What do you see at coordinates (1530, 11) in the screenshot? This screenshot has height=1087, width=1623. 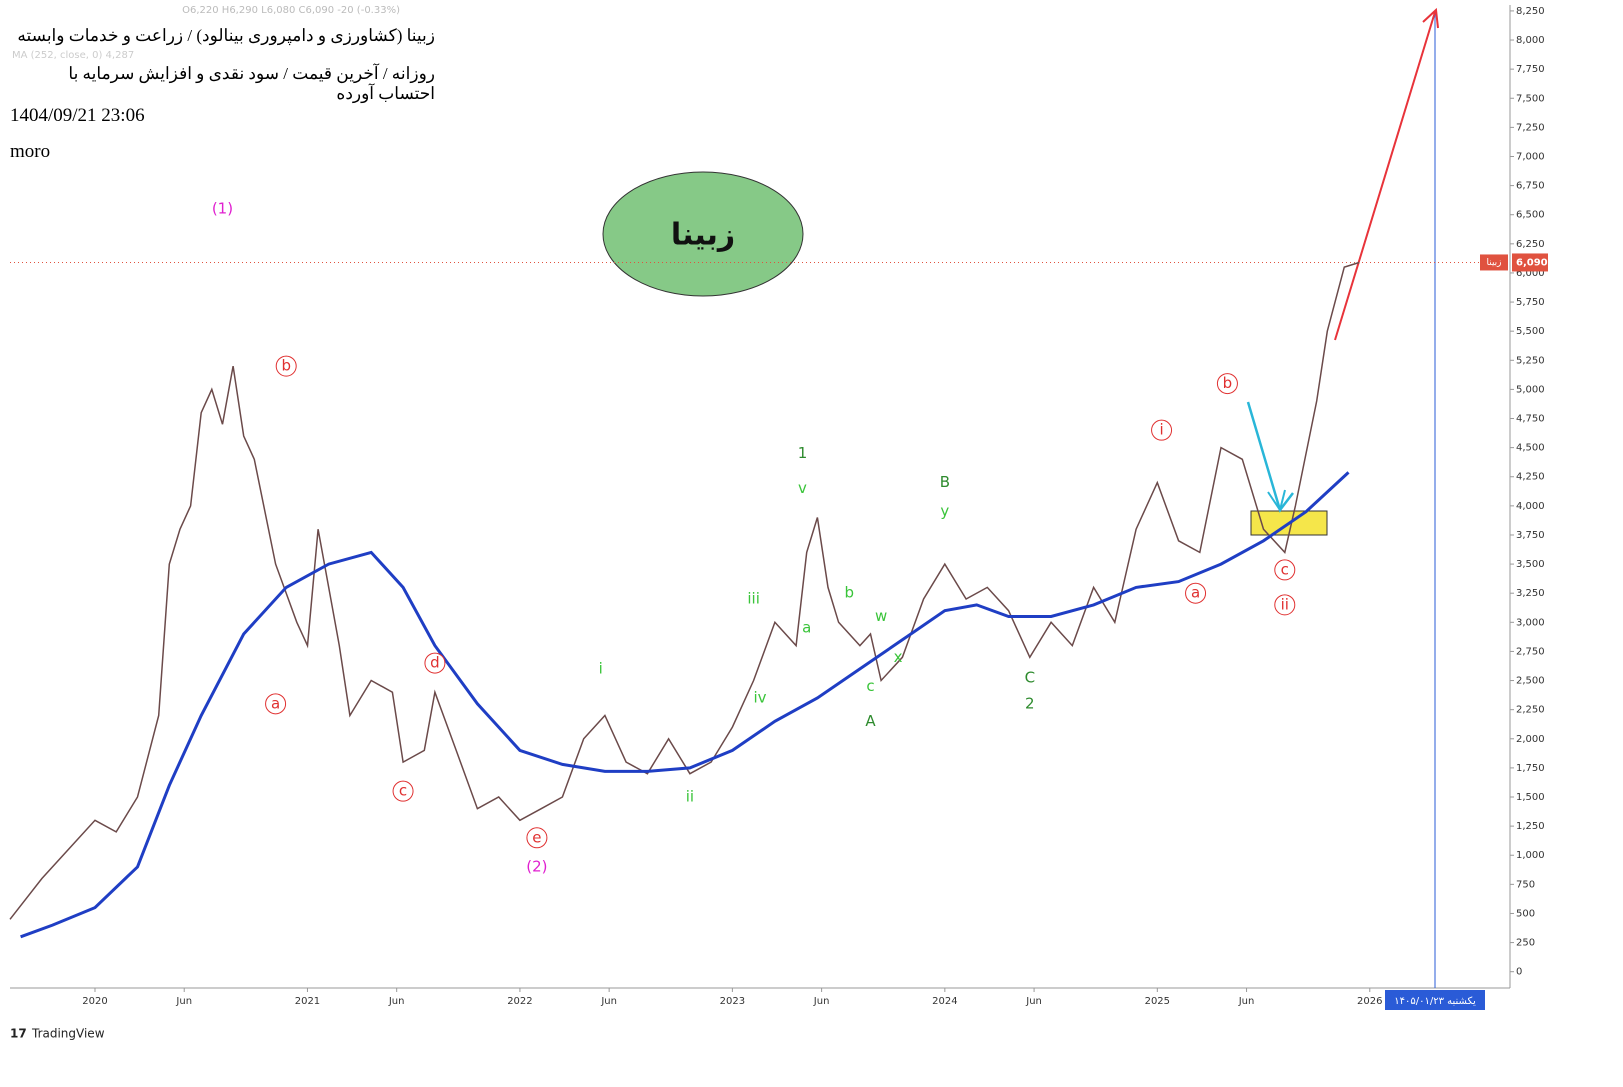 I see `y-tick-label: 8,250` at bounding box center [1530, 11].